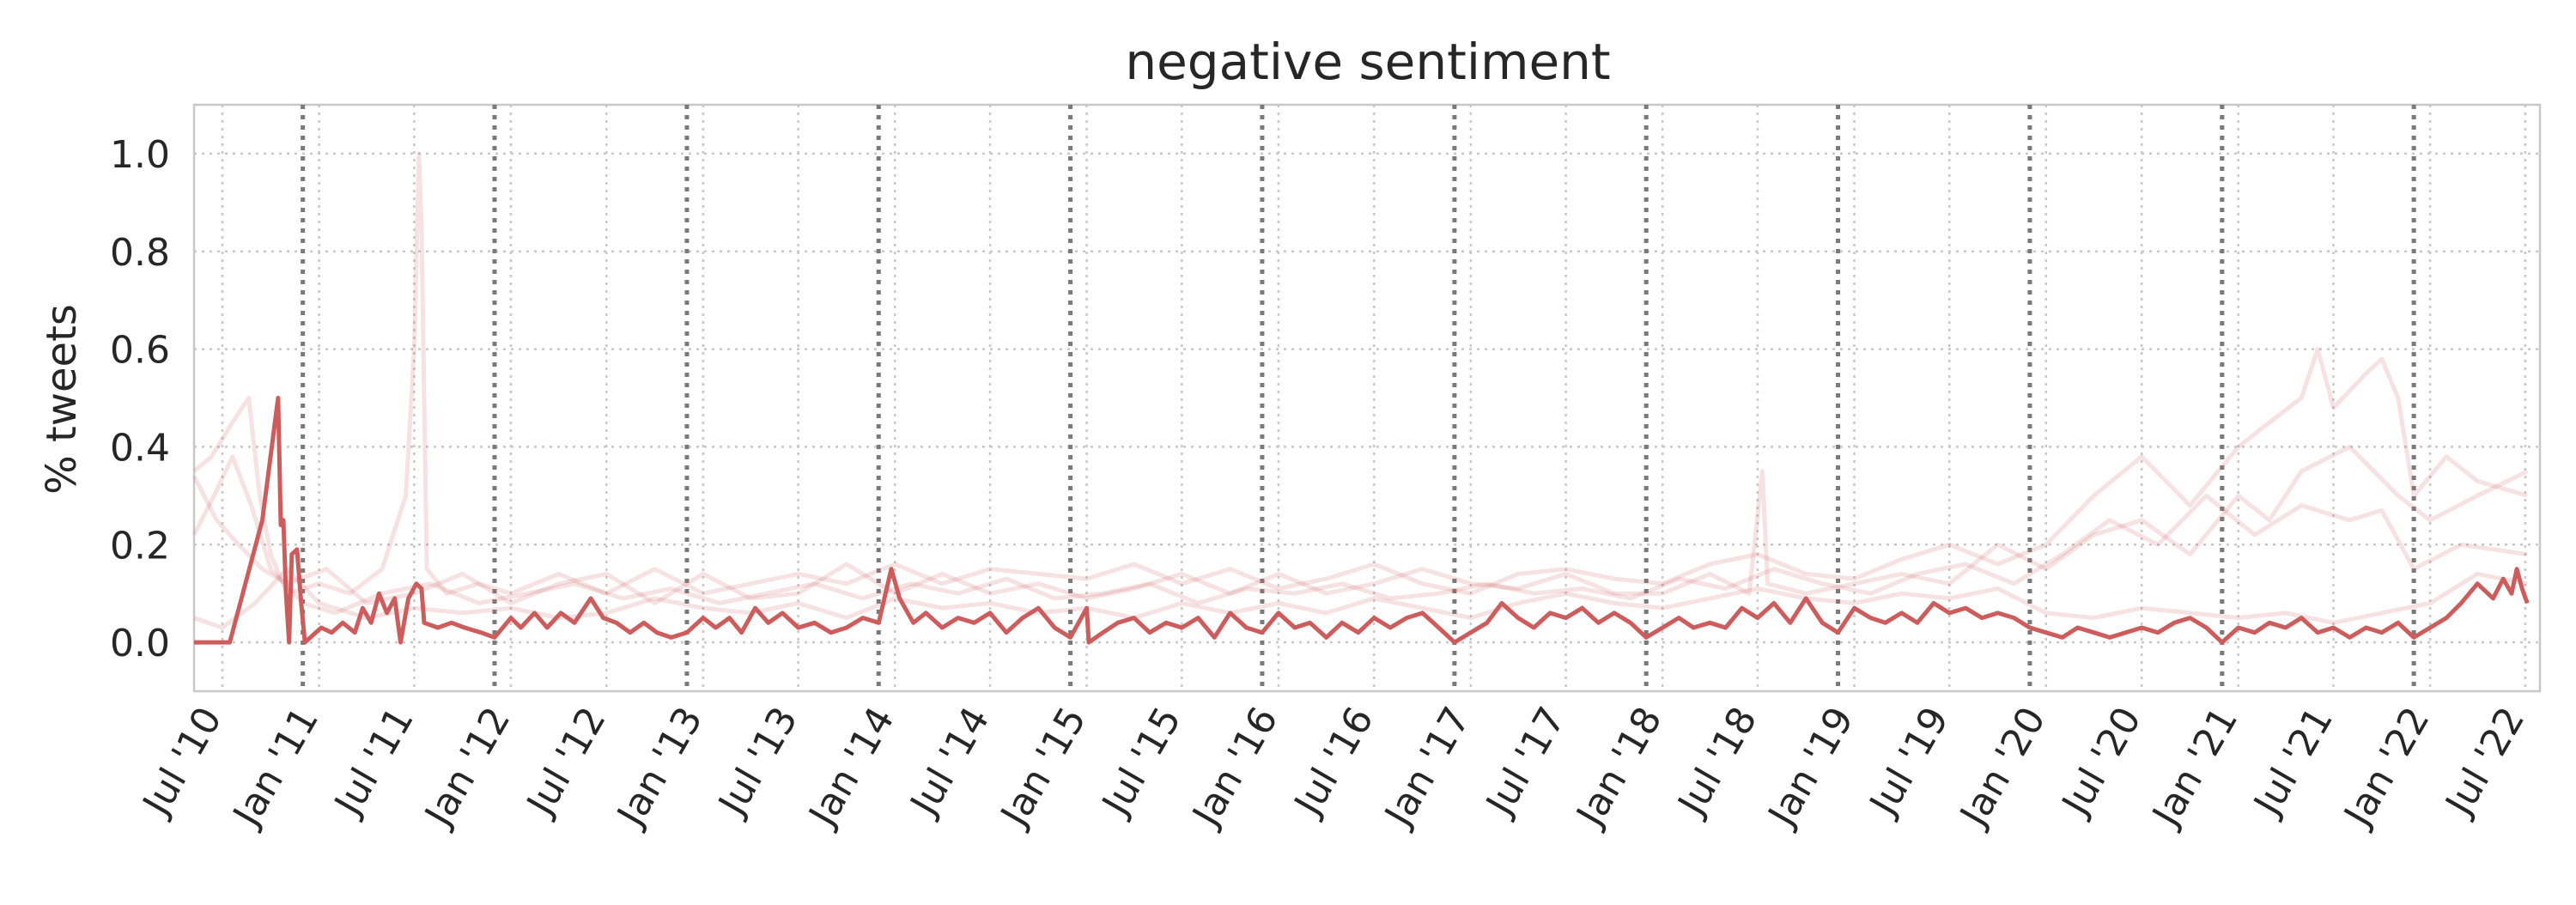  Describe the element at coordinates (1334, 762) in the screenshot. I see `x-tick-label: Jul '16` at that location.